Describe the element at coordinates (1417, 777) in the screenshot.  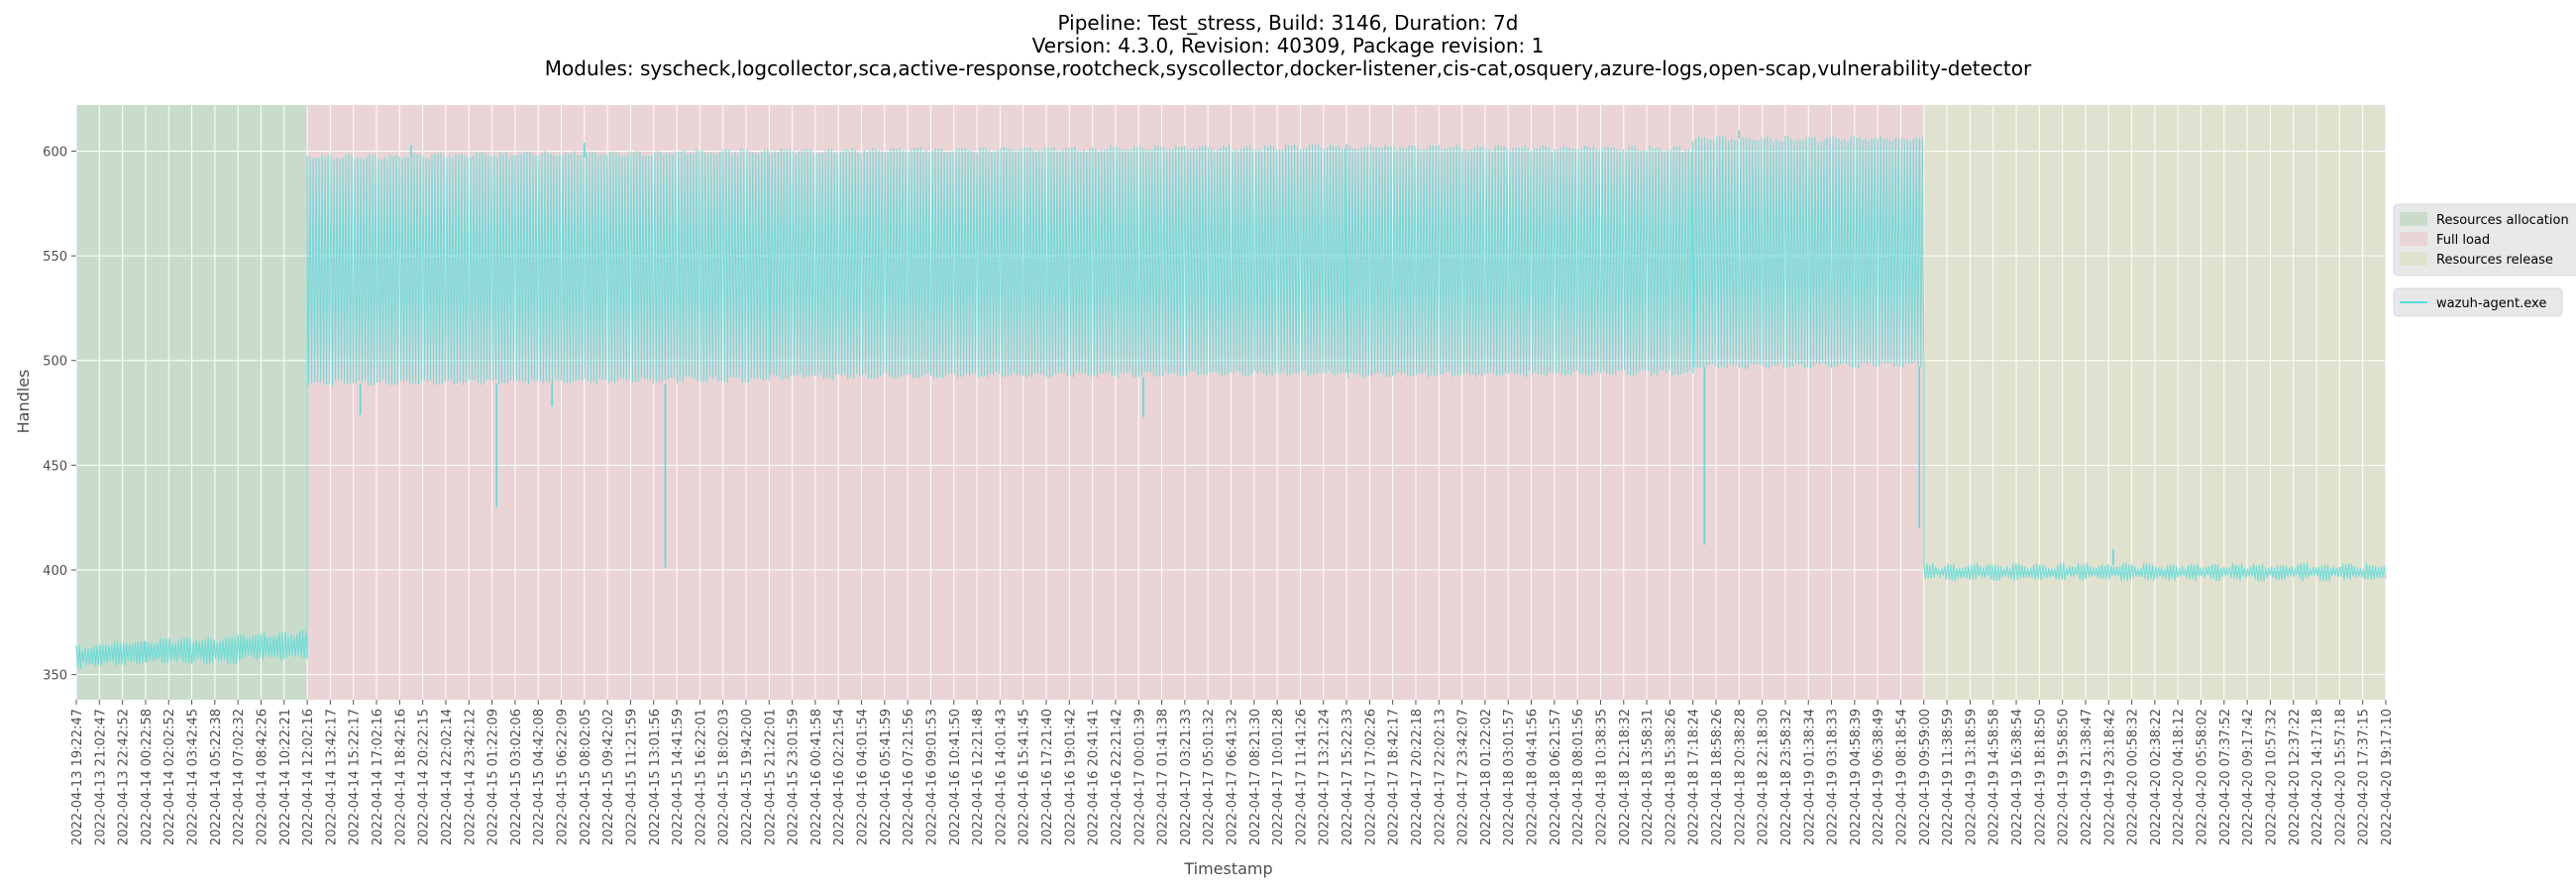
I see `x-tick-label: 2022-04-17 20:22:18` at that location.